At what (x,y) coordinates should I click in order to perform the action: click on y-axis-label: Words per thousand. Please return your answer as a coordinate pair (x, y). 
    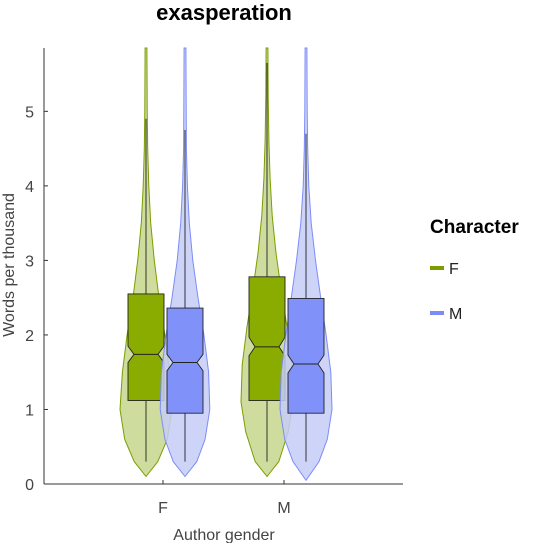
    Looking at the image, I should click on (9, 265).